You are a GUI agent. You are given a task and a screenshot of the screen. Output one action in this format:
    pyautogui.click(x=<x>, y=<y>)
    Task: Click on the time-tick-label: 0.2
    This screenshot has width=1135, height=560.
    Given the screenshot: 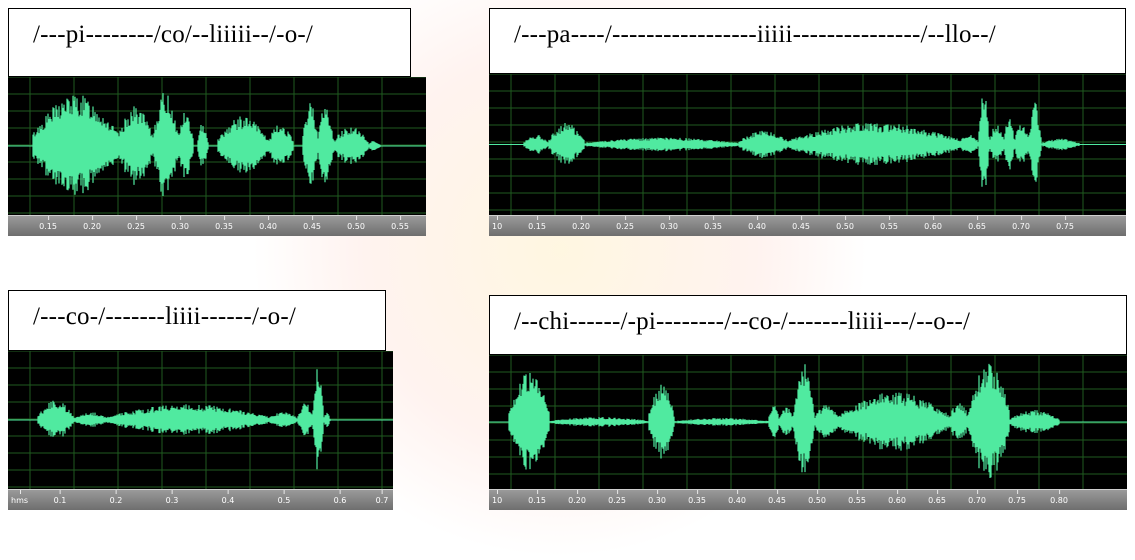 What is the action you would take?
    pyautogui.click(x=116, y=497)
    